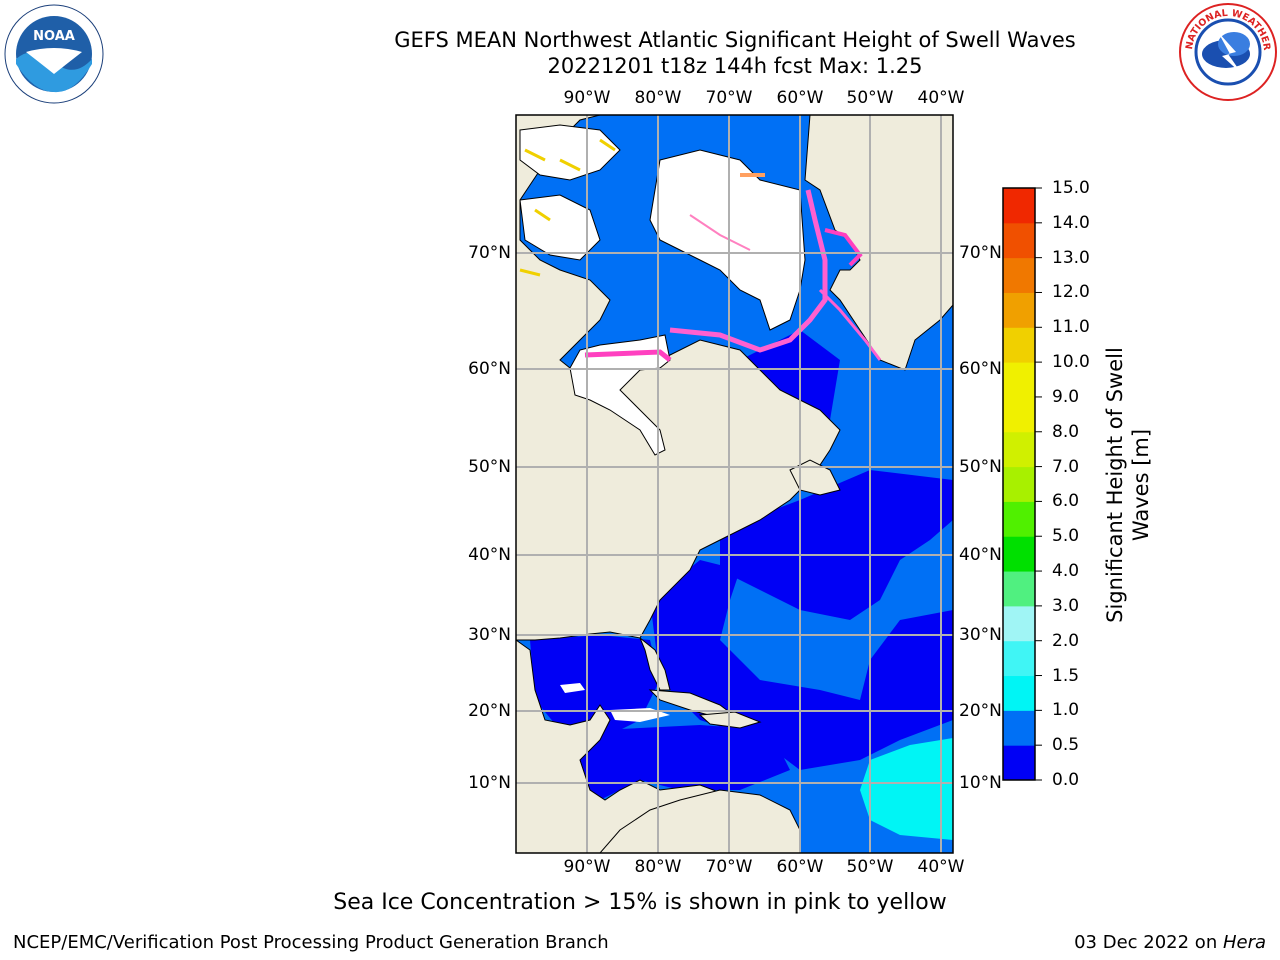 This screenshot has width=1280, height=960. Describe the element at coordinates (620, 395) in the screenshot. I see `hudson-bay` at that location.